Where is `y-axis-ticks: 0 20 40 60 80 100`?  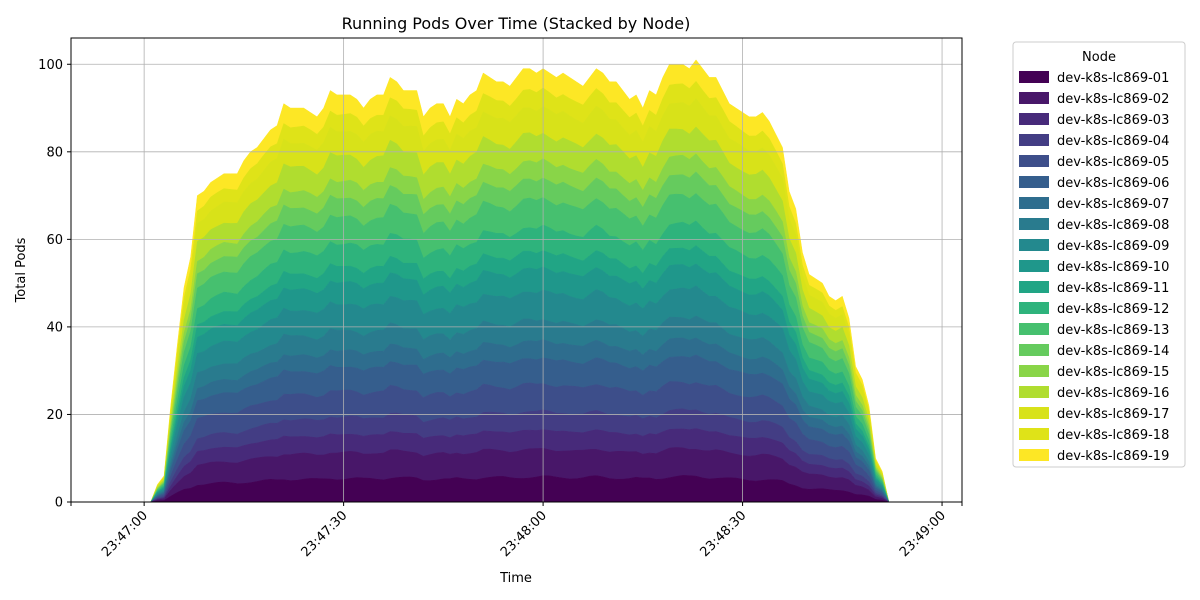
y-axis-ticks: 0 20 40 60 80 100 is located at coordinates (54, 284).